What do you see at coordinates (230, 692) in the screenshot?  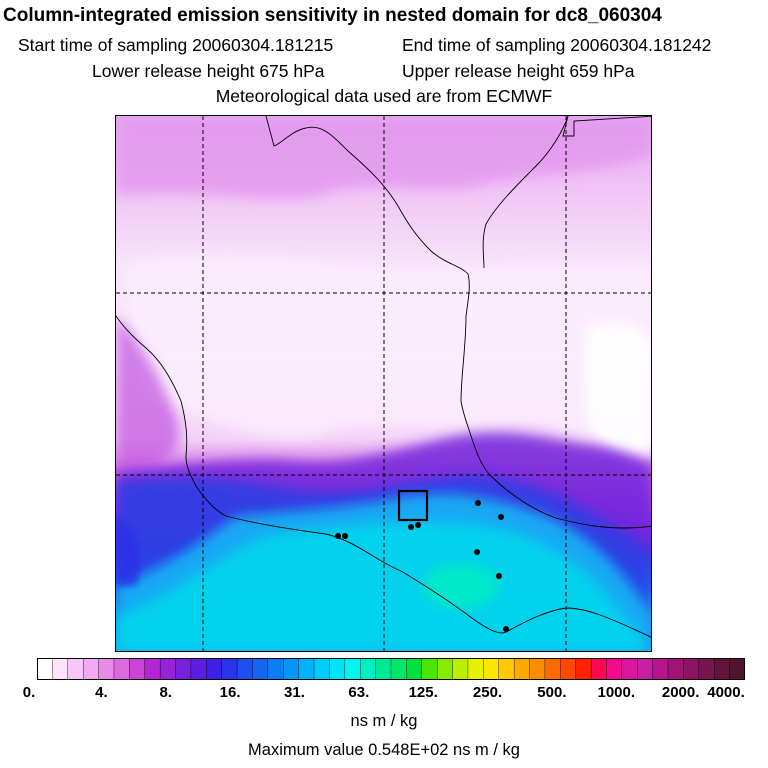 I see `colorbar-tick-label: 16.` at bounding box center [230, 692].